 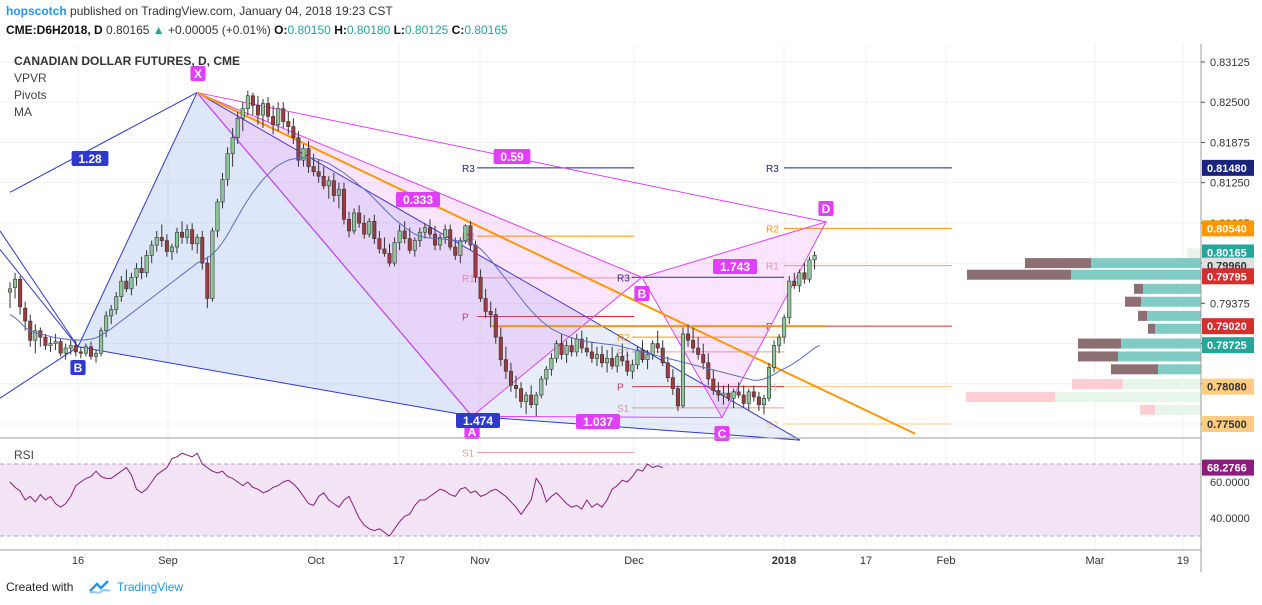 What do you see at coordinates (336, 494) in the screenshot?
I see `rsi-path` at bounding box center [336, 494].